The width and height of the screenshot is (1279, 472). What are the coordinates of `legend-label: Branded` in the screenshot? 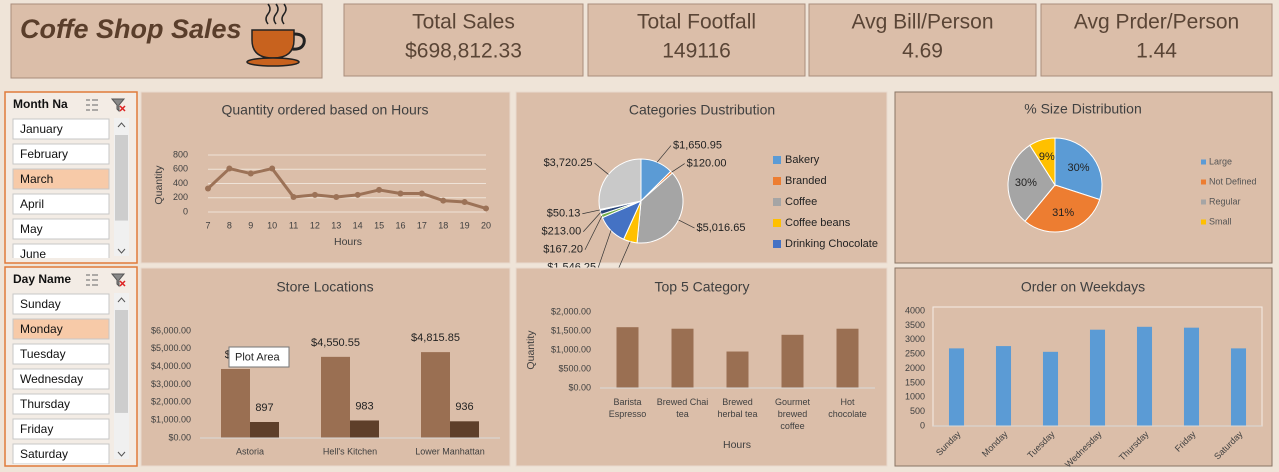 It's located at (806, 181).